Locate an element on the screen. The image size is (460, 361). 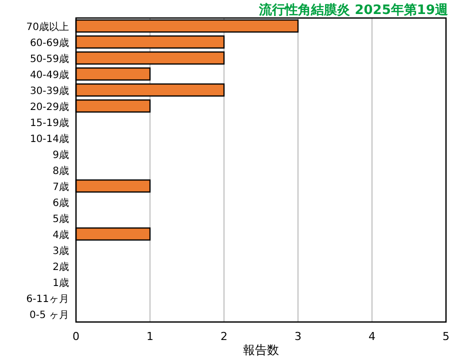
x-tick-label: 3 is located at coordinates (298, 336).